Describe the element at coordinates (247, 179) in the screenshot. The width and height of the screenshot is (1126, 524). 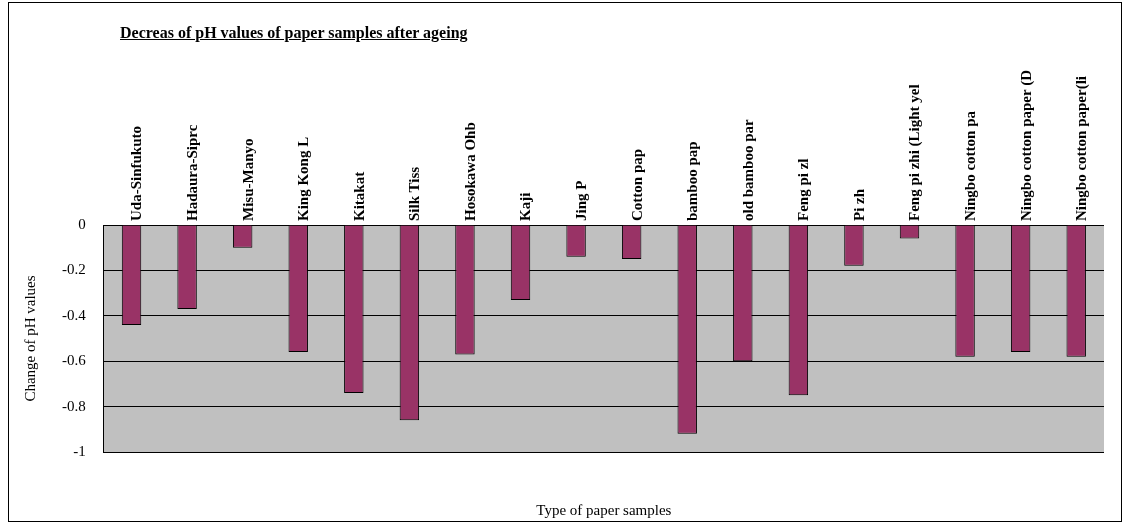
I see `x-tick-label: Misu-Manyo` at that location.